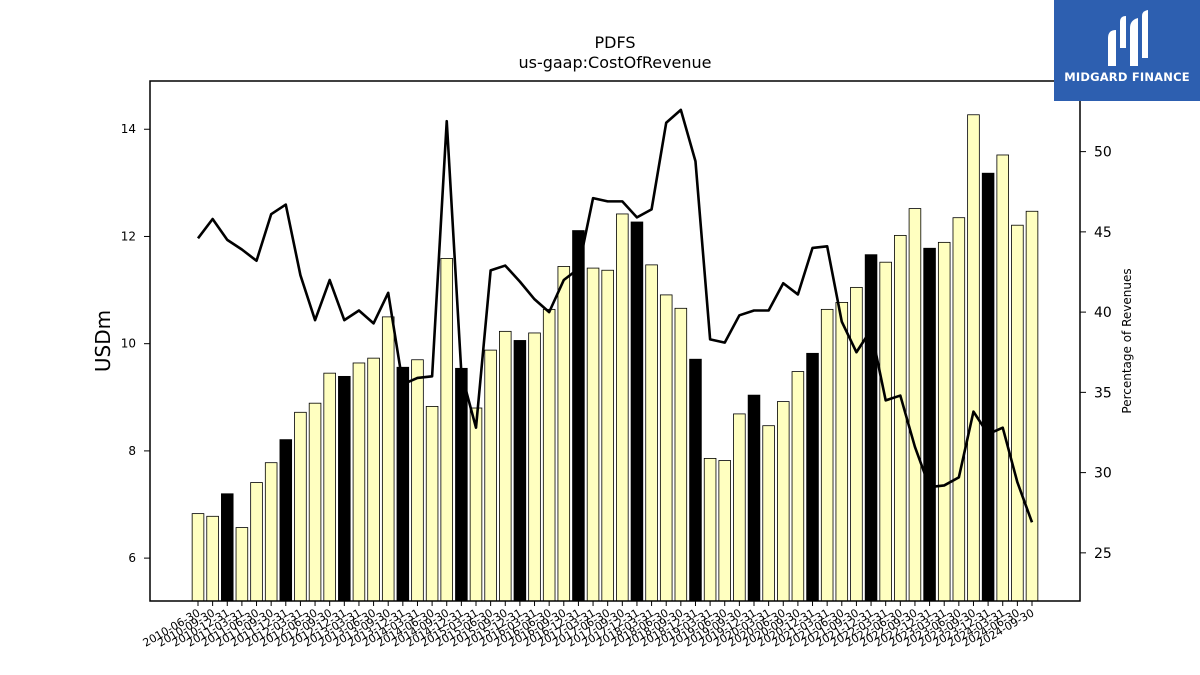 This screenshot has height=675, width=1200. Describe the element at coordinates (128, 129) in the screenshot. I see `y-tick-label: 14` at that location.